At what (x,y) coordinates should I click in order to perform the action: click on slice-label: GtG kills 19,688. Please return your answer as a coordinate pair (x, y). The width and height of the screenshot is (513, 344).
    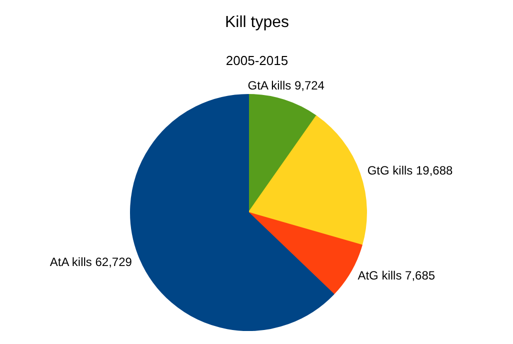
    Looking at the image, I should click on (410, 171).